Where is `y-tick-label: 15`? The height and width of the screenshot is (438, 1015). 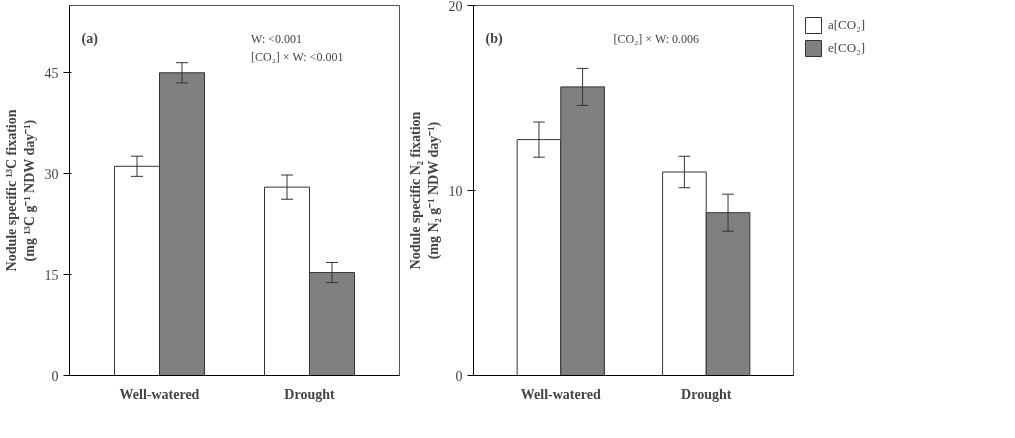
y-tick-label: 15 is located at coordinates (51, 275).